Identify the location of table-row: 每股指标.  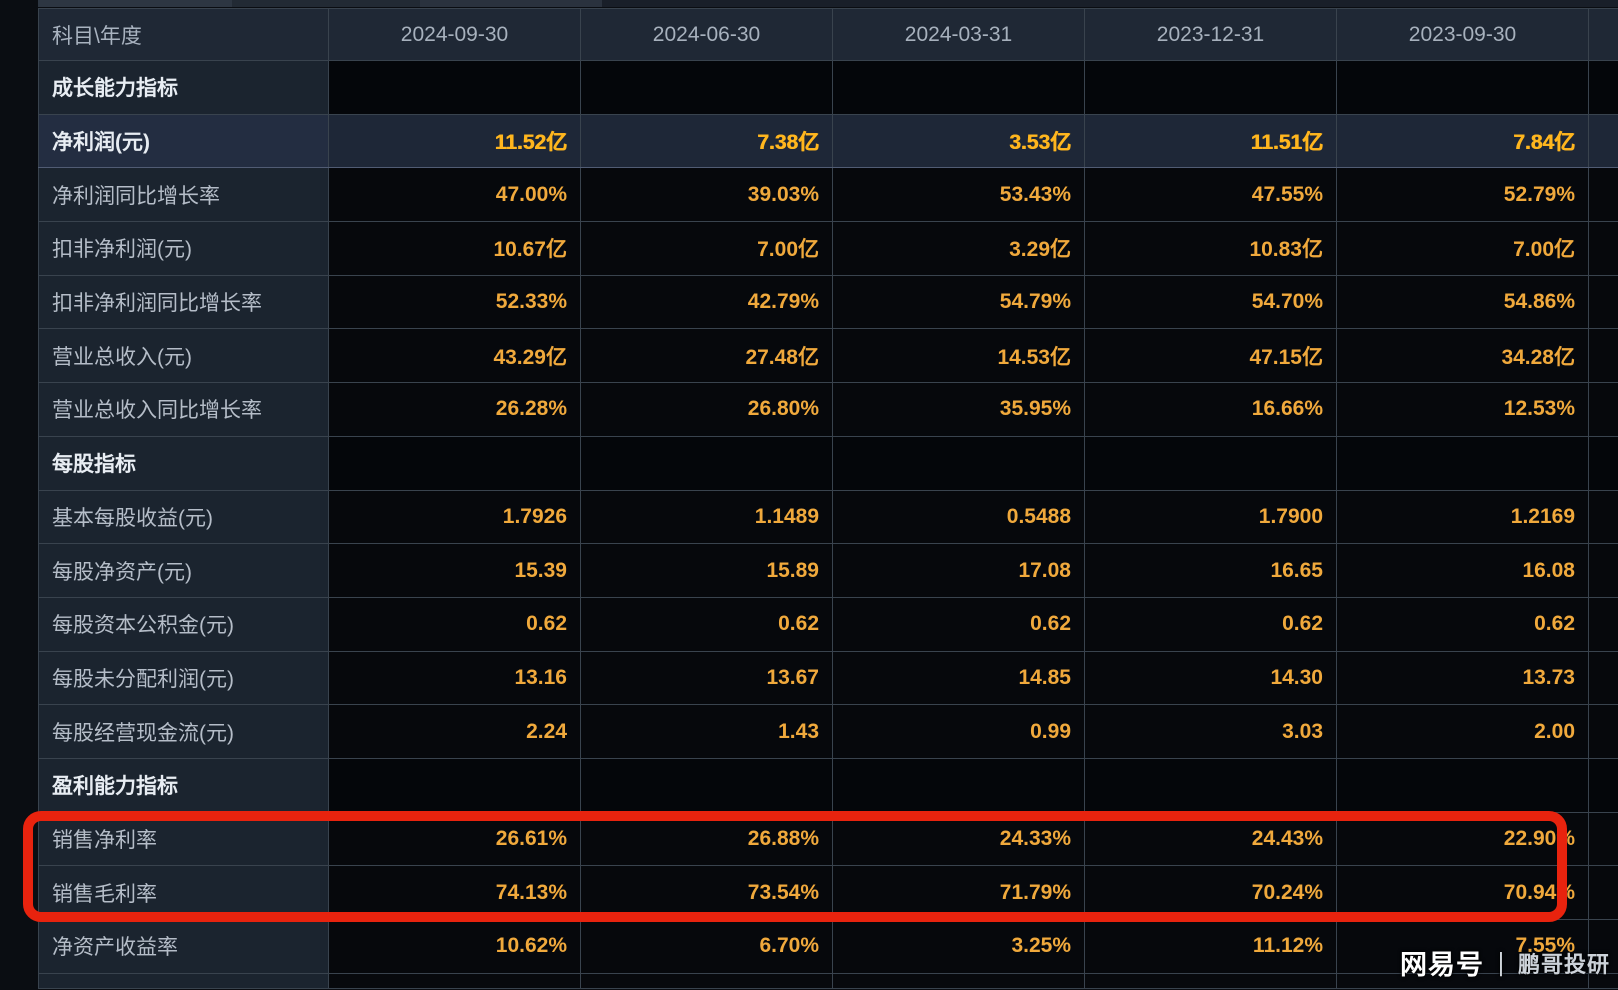
(828, 463).